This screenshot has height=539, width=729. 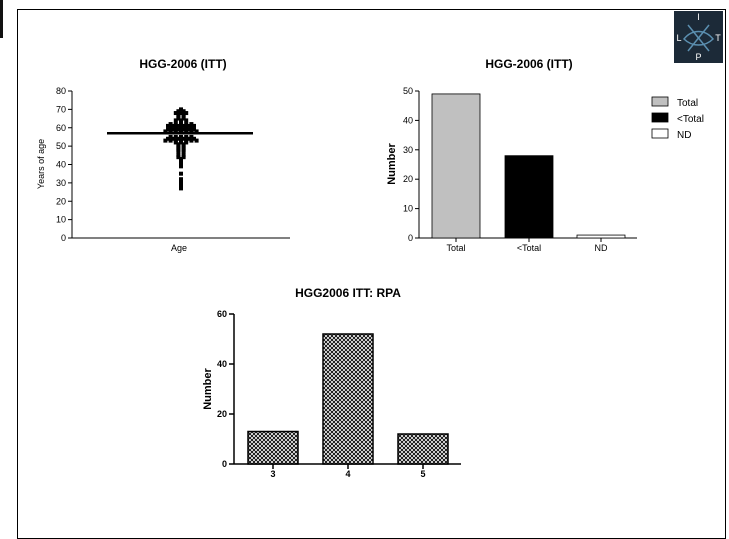 What do you see at coordinates (179, 248) in the screenshot?
I see `chart1-category-label: Age` at bounding box center [179, 248].